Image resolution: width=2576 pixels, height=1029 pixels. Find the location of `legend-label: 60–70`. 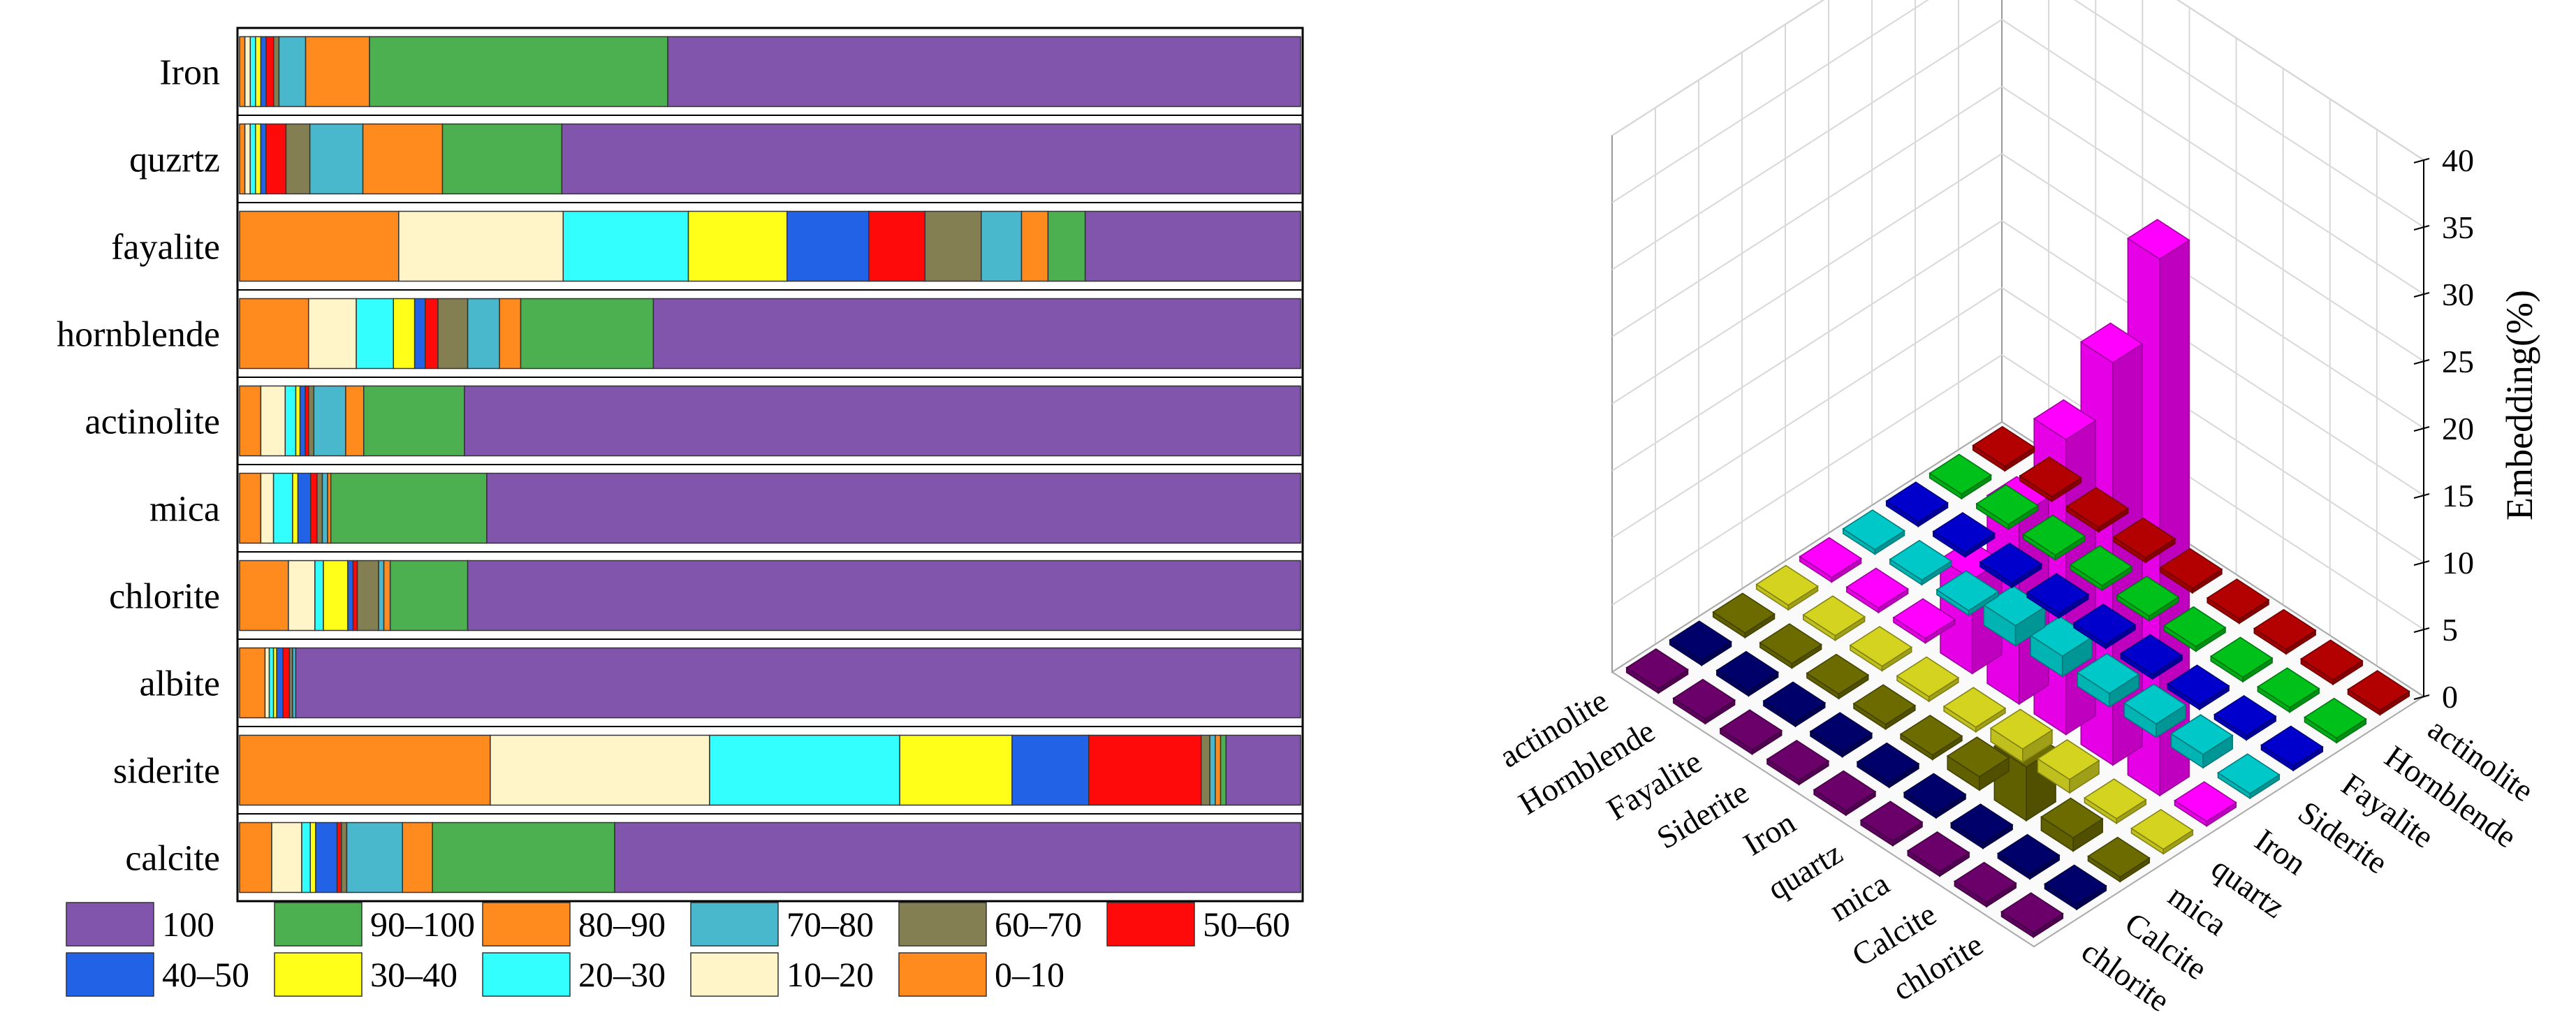

legend-label: 60–70 is located at coordinates (1038, 924).